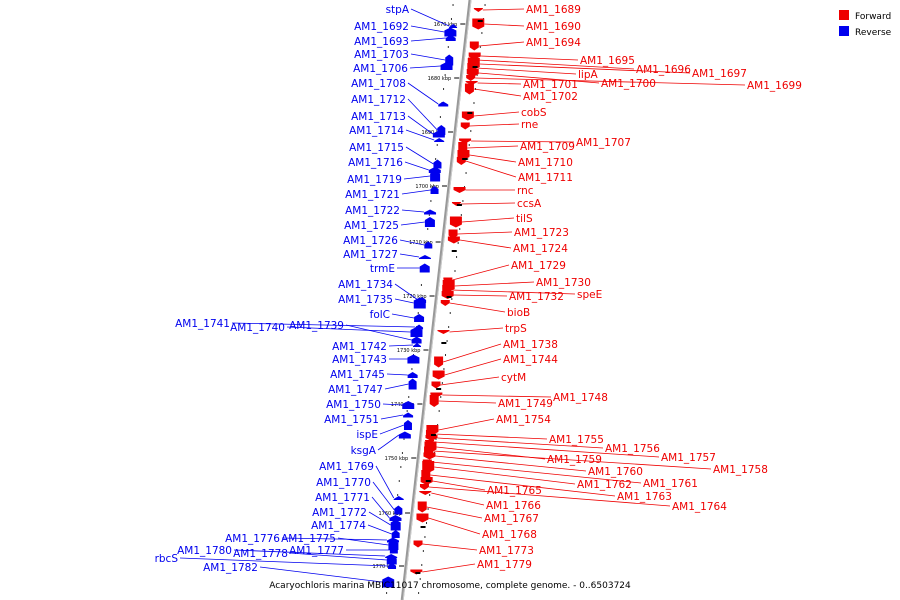 The height and width of the screenshot is (600, 900). What do you see at coordinates (359, 347) in the screenshot?
I see `reverse-gene-label: AM1_1742` at bounding box center [359, 347].